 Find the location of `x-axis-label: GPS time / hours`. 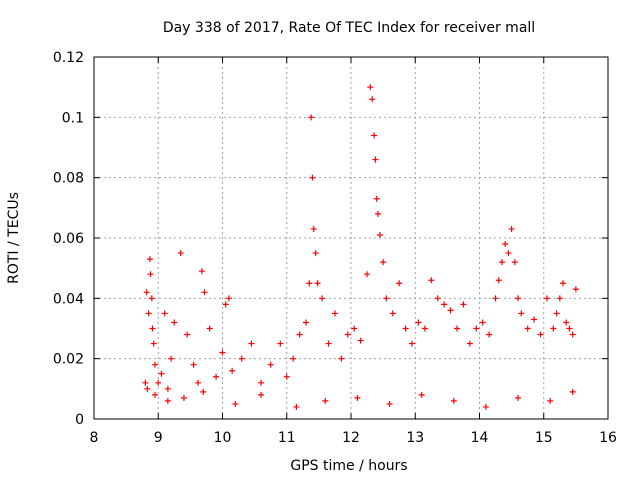

x-axis-label: GPS time / hours is located at coordinates (348, 466).